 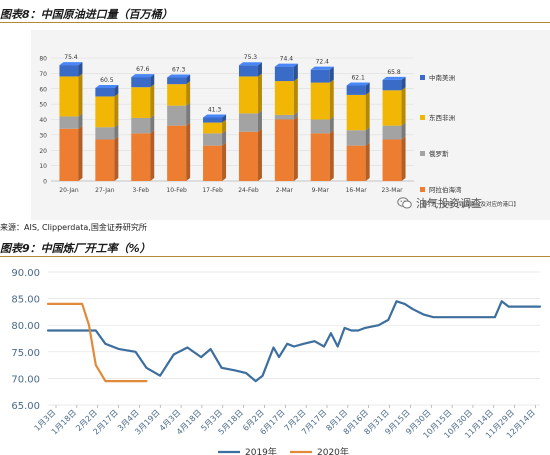 I want to click on bar-total-label: 72.4, so click(x=323, y=62).